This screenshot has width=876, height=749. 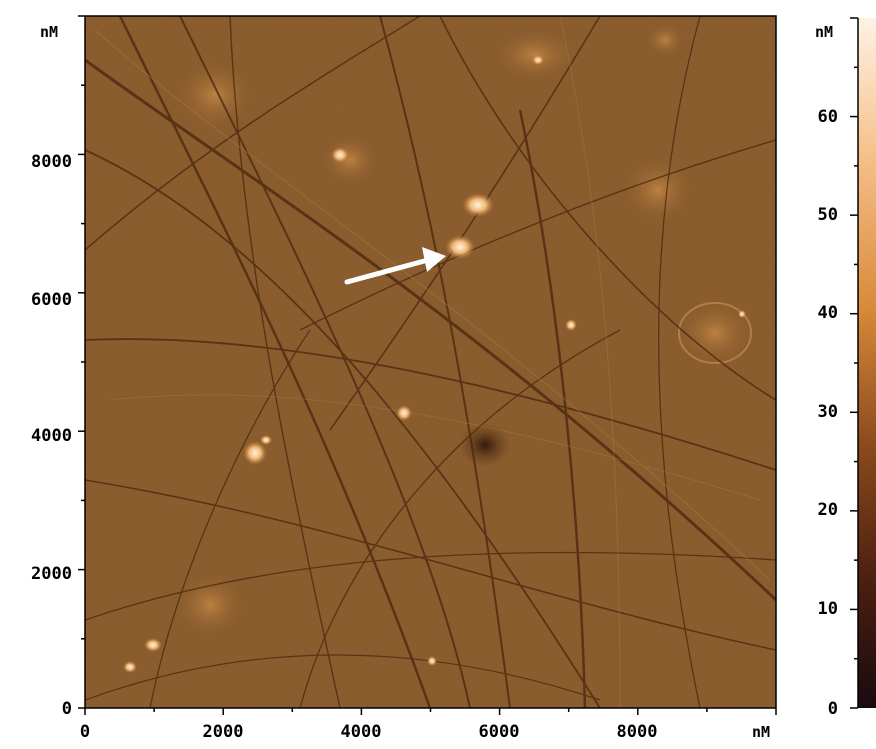 I want to click on colorbar-unit: nM, so click(x=824, y=32).